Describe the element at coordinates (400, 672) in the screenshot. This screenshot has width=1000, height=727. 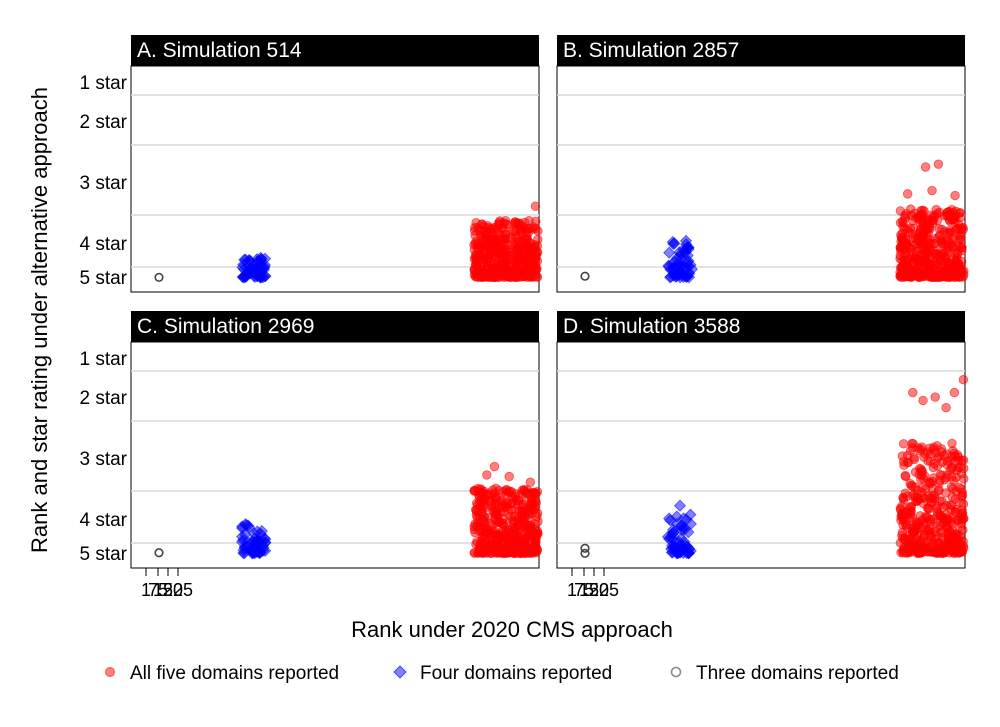
I see `legend-key-four` at that location.